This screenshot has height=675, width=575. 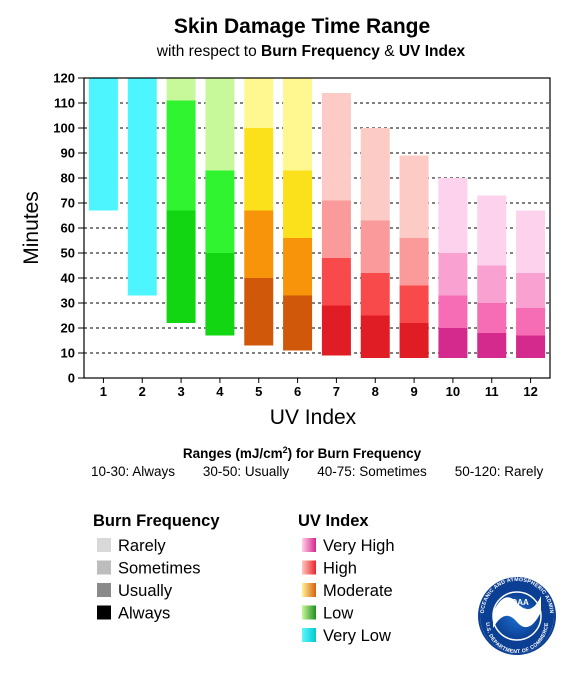 I want to click on legend-burn-label: Rarely, so click(x=142, y=546).